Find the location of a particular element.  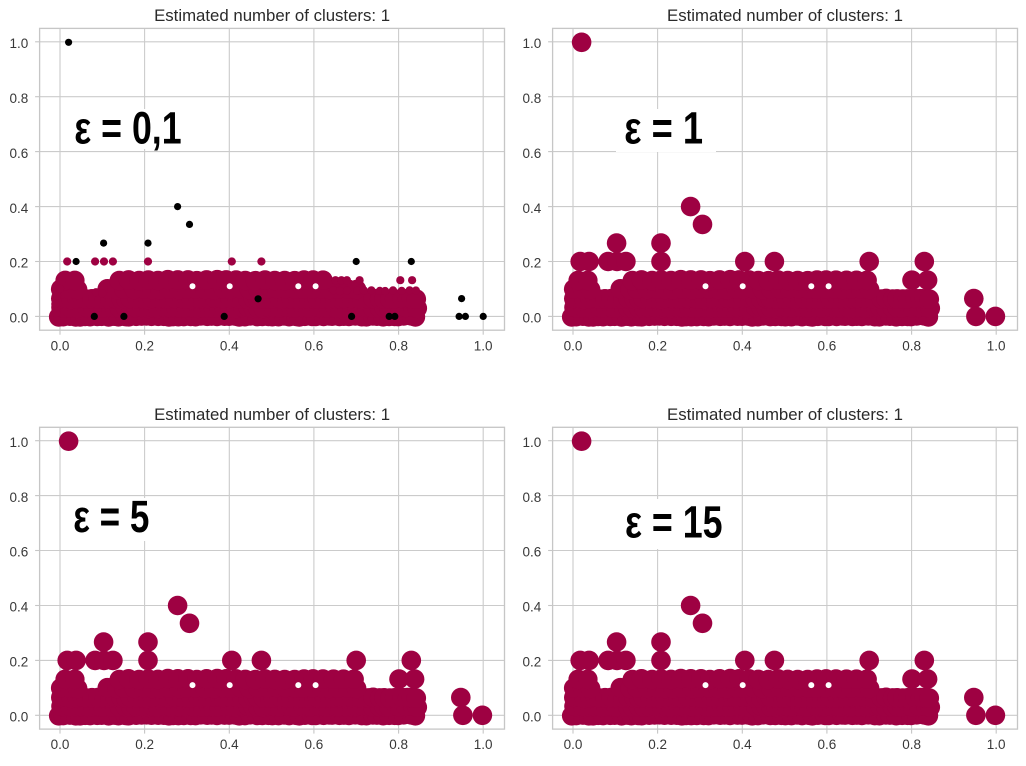

svg-text: ε = 1 is located at coordinates (663, 128).